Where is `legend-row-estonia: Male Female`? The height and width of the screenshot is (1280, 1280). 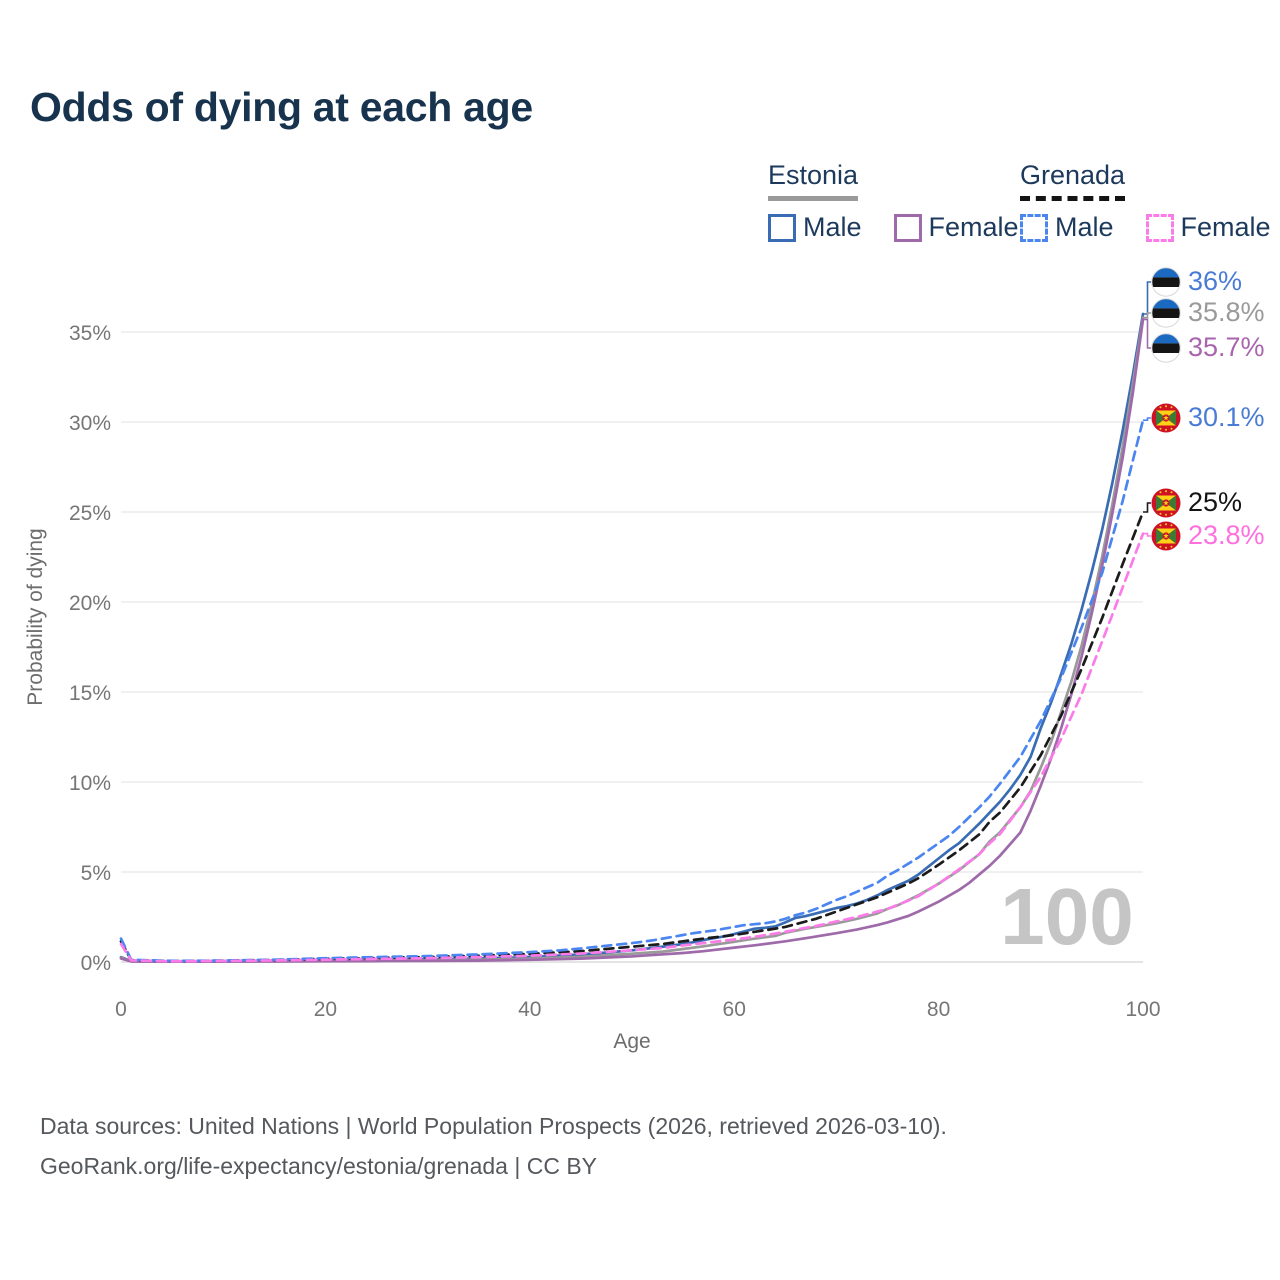 legend-row-estonia: Male Female is located at coordinates (893, 227).